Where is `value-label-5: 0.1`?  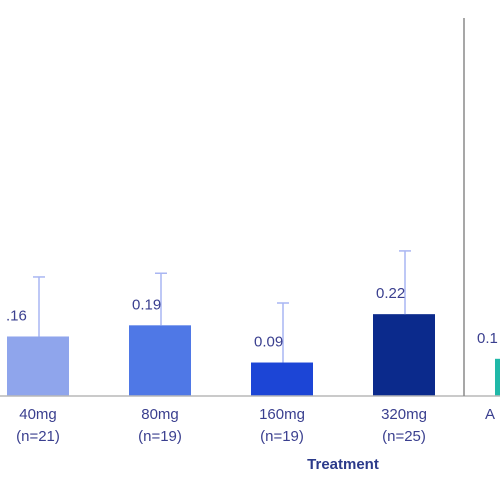
value-label-5: 0.1 is located at coordinates (487, 338).